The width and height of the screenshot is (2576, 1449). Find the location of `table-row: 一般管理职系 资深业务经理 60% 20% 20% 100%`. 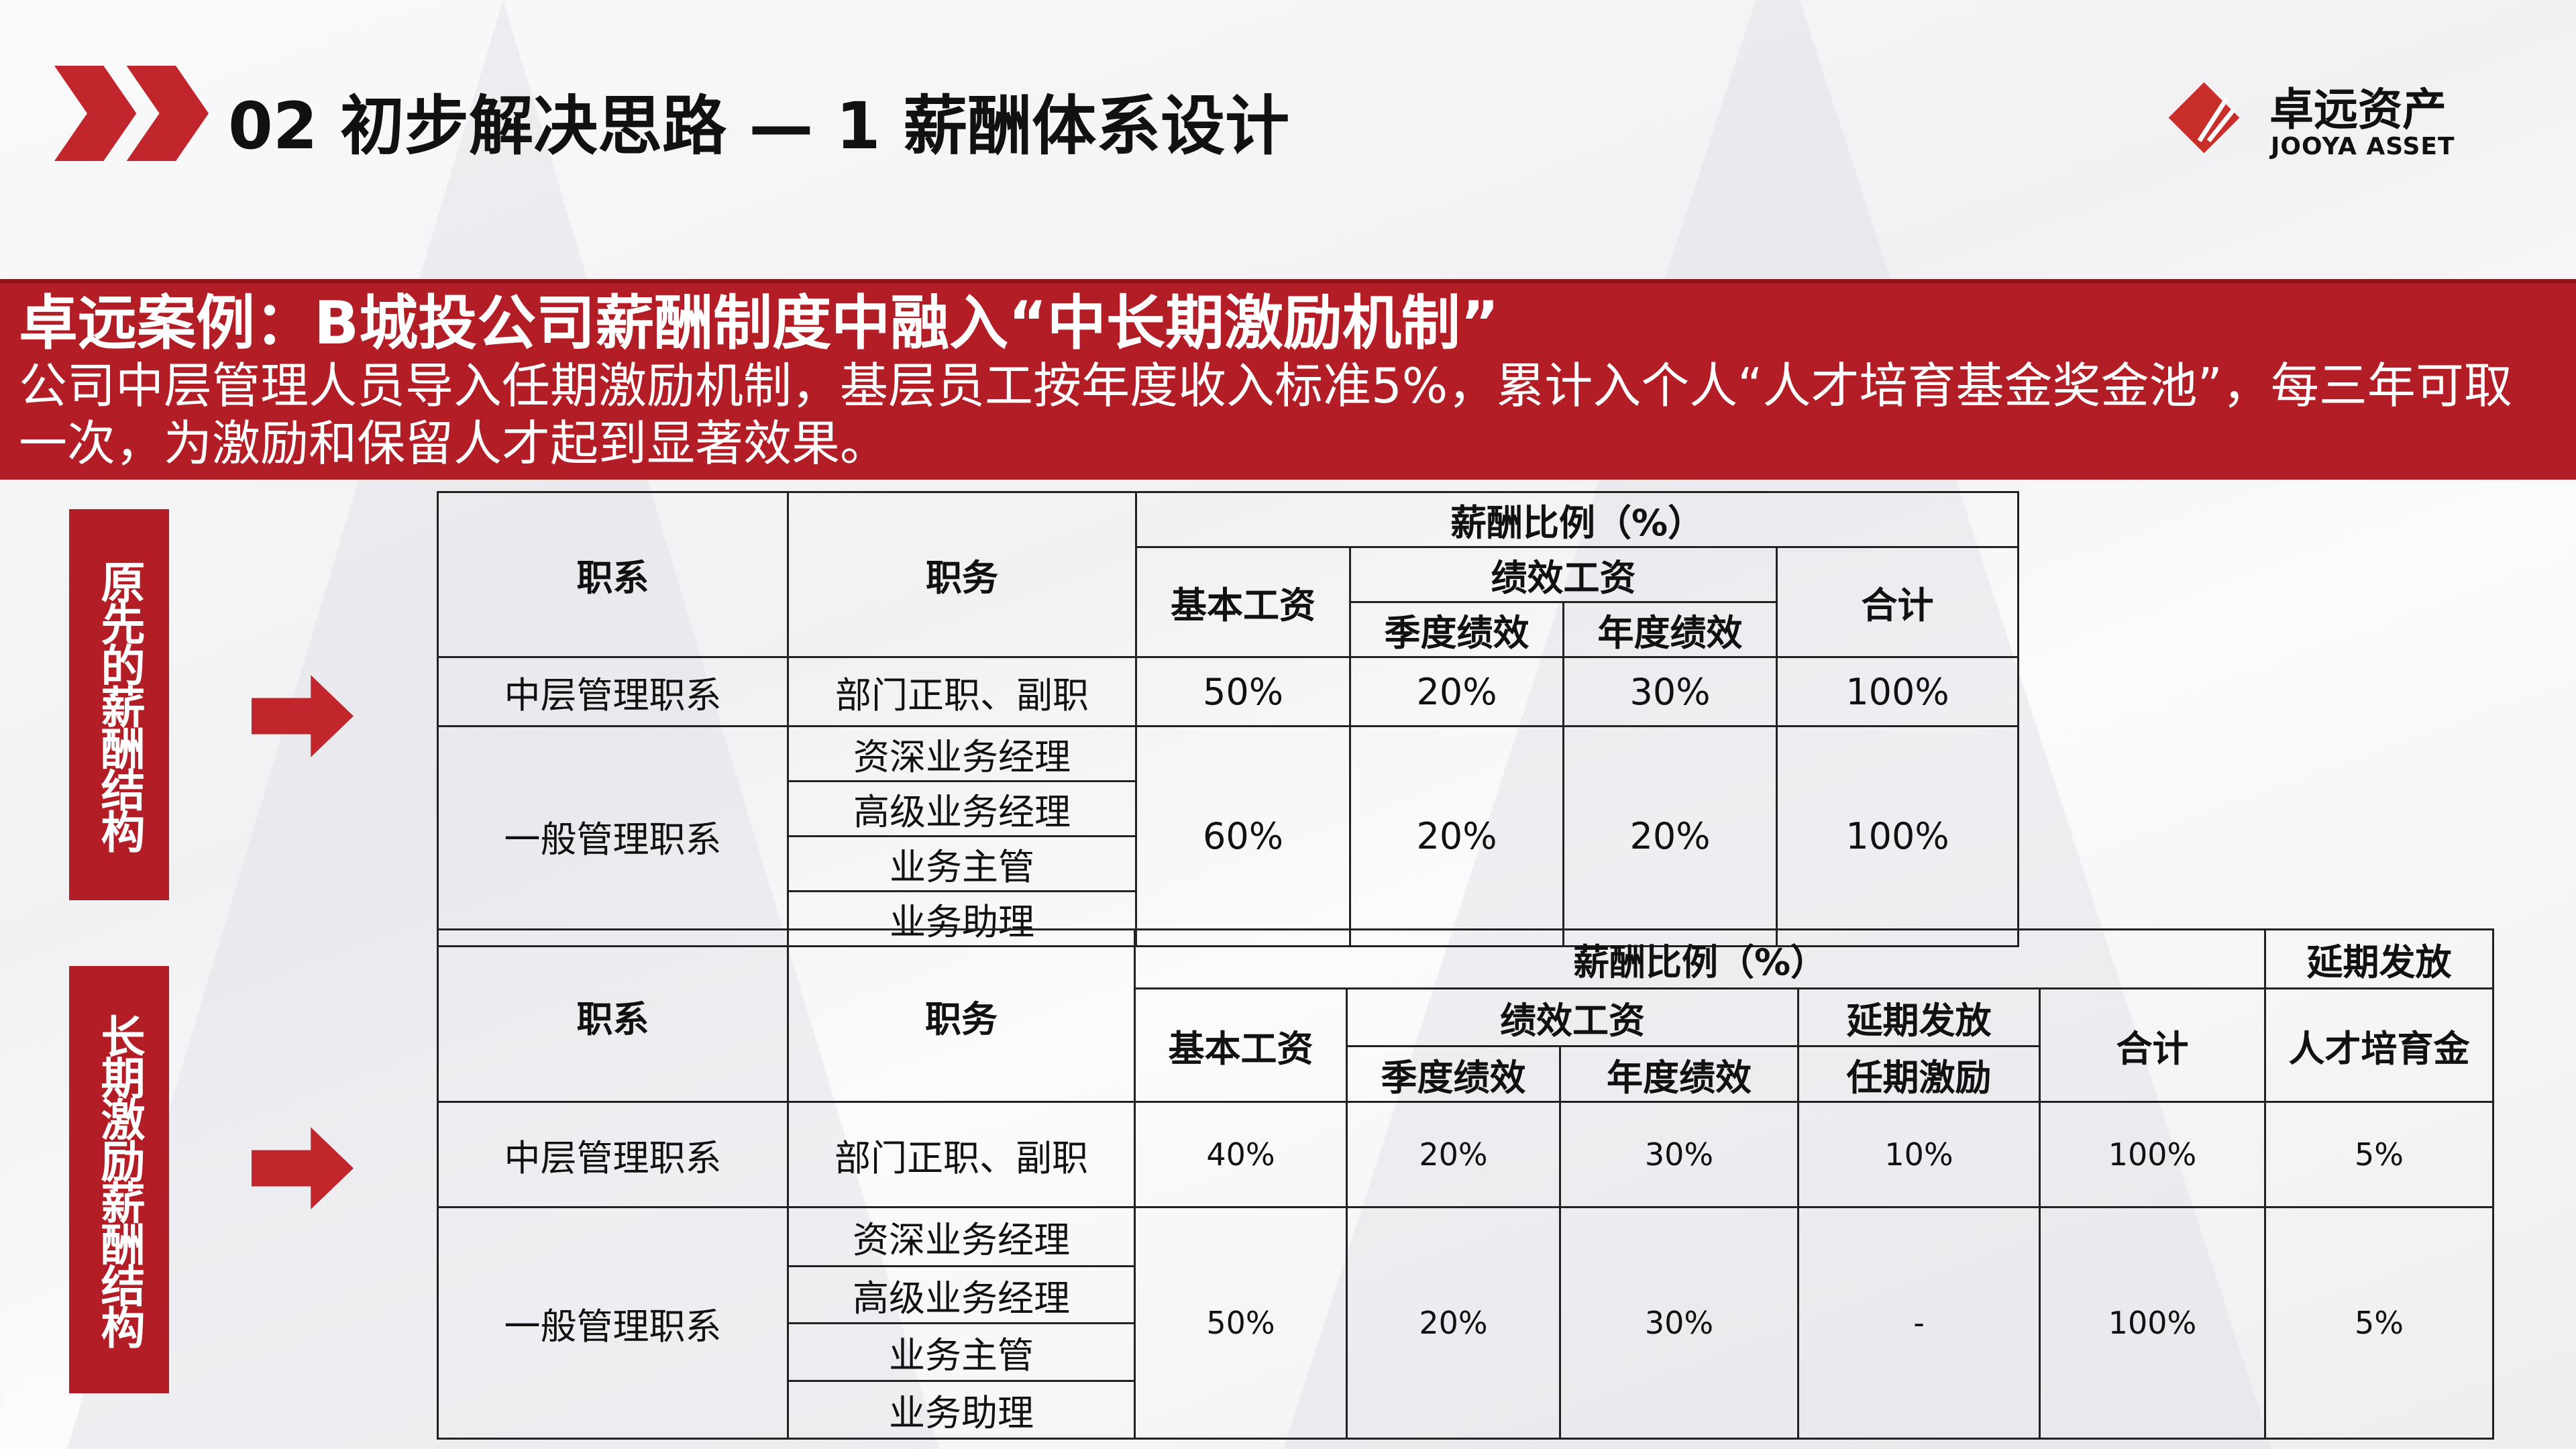

table-row: 一般管理职系 资深业务经理 60% 20% 20% 100% is located at coordinates (1228, 836).